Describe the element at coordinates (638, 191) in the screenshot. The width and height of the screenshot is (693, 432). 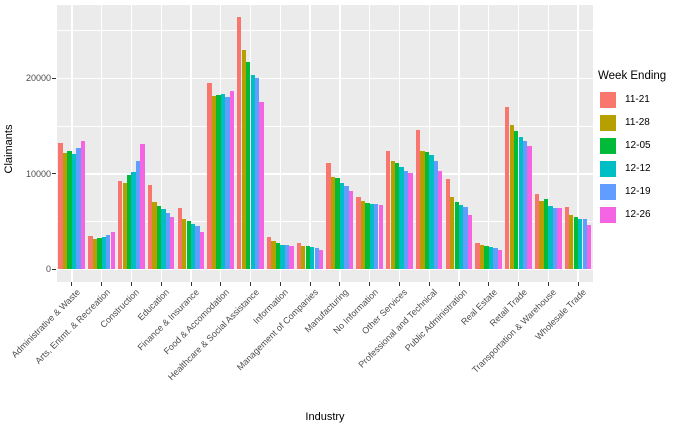
I see `legend-label: 12-19` at that location.